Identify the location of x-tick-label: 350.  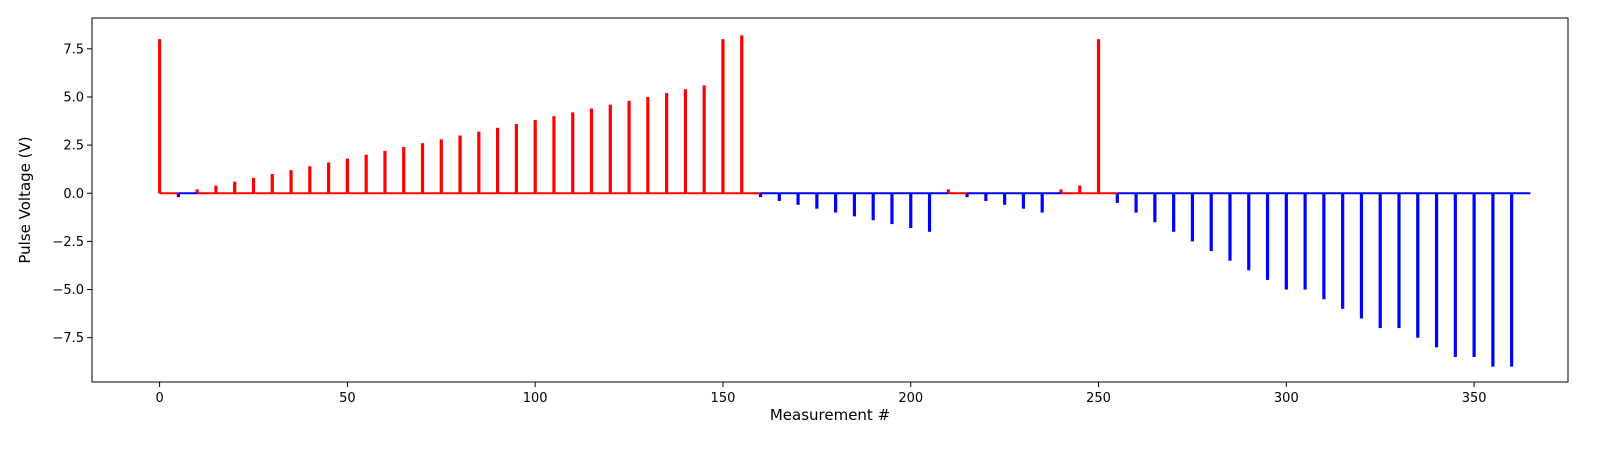
(1474, 398).